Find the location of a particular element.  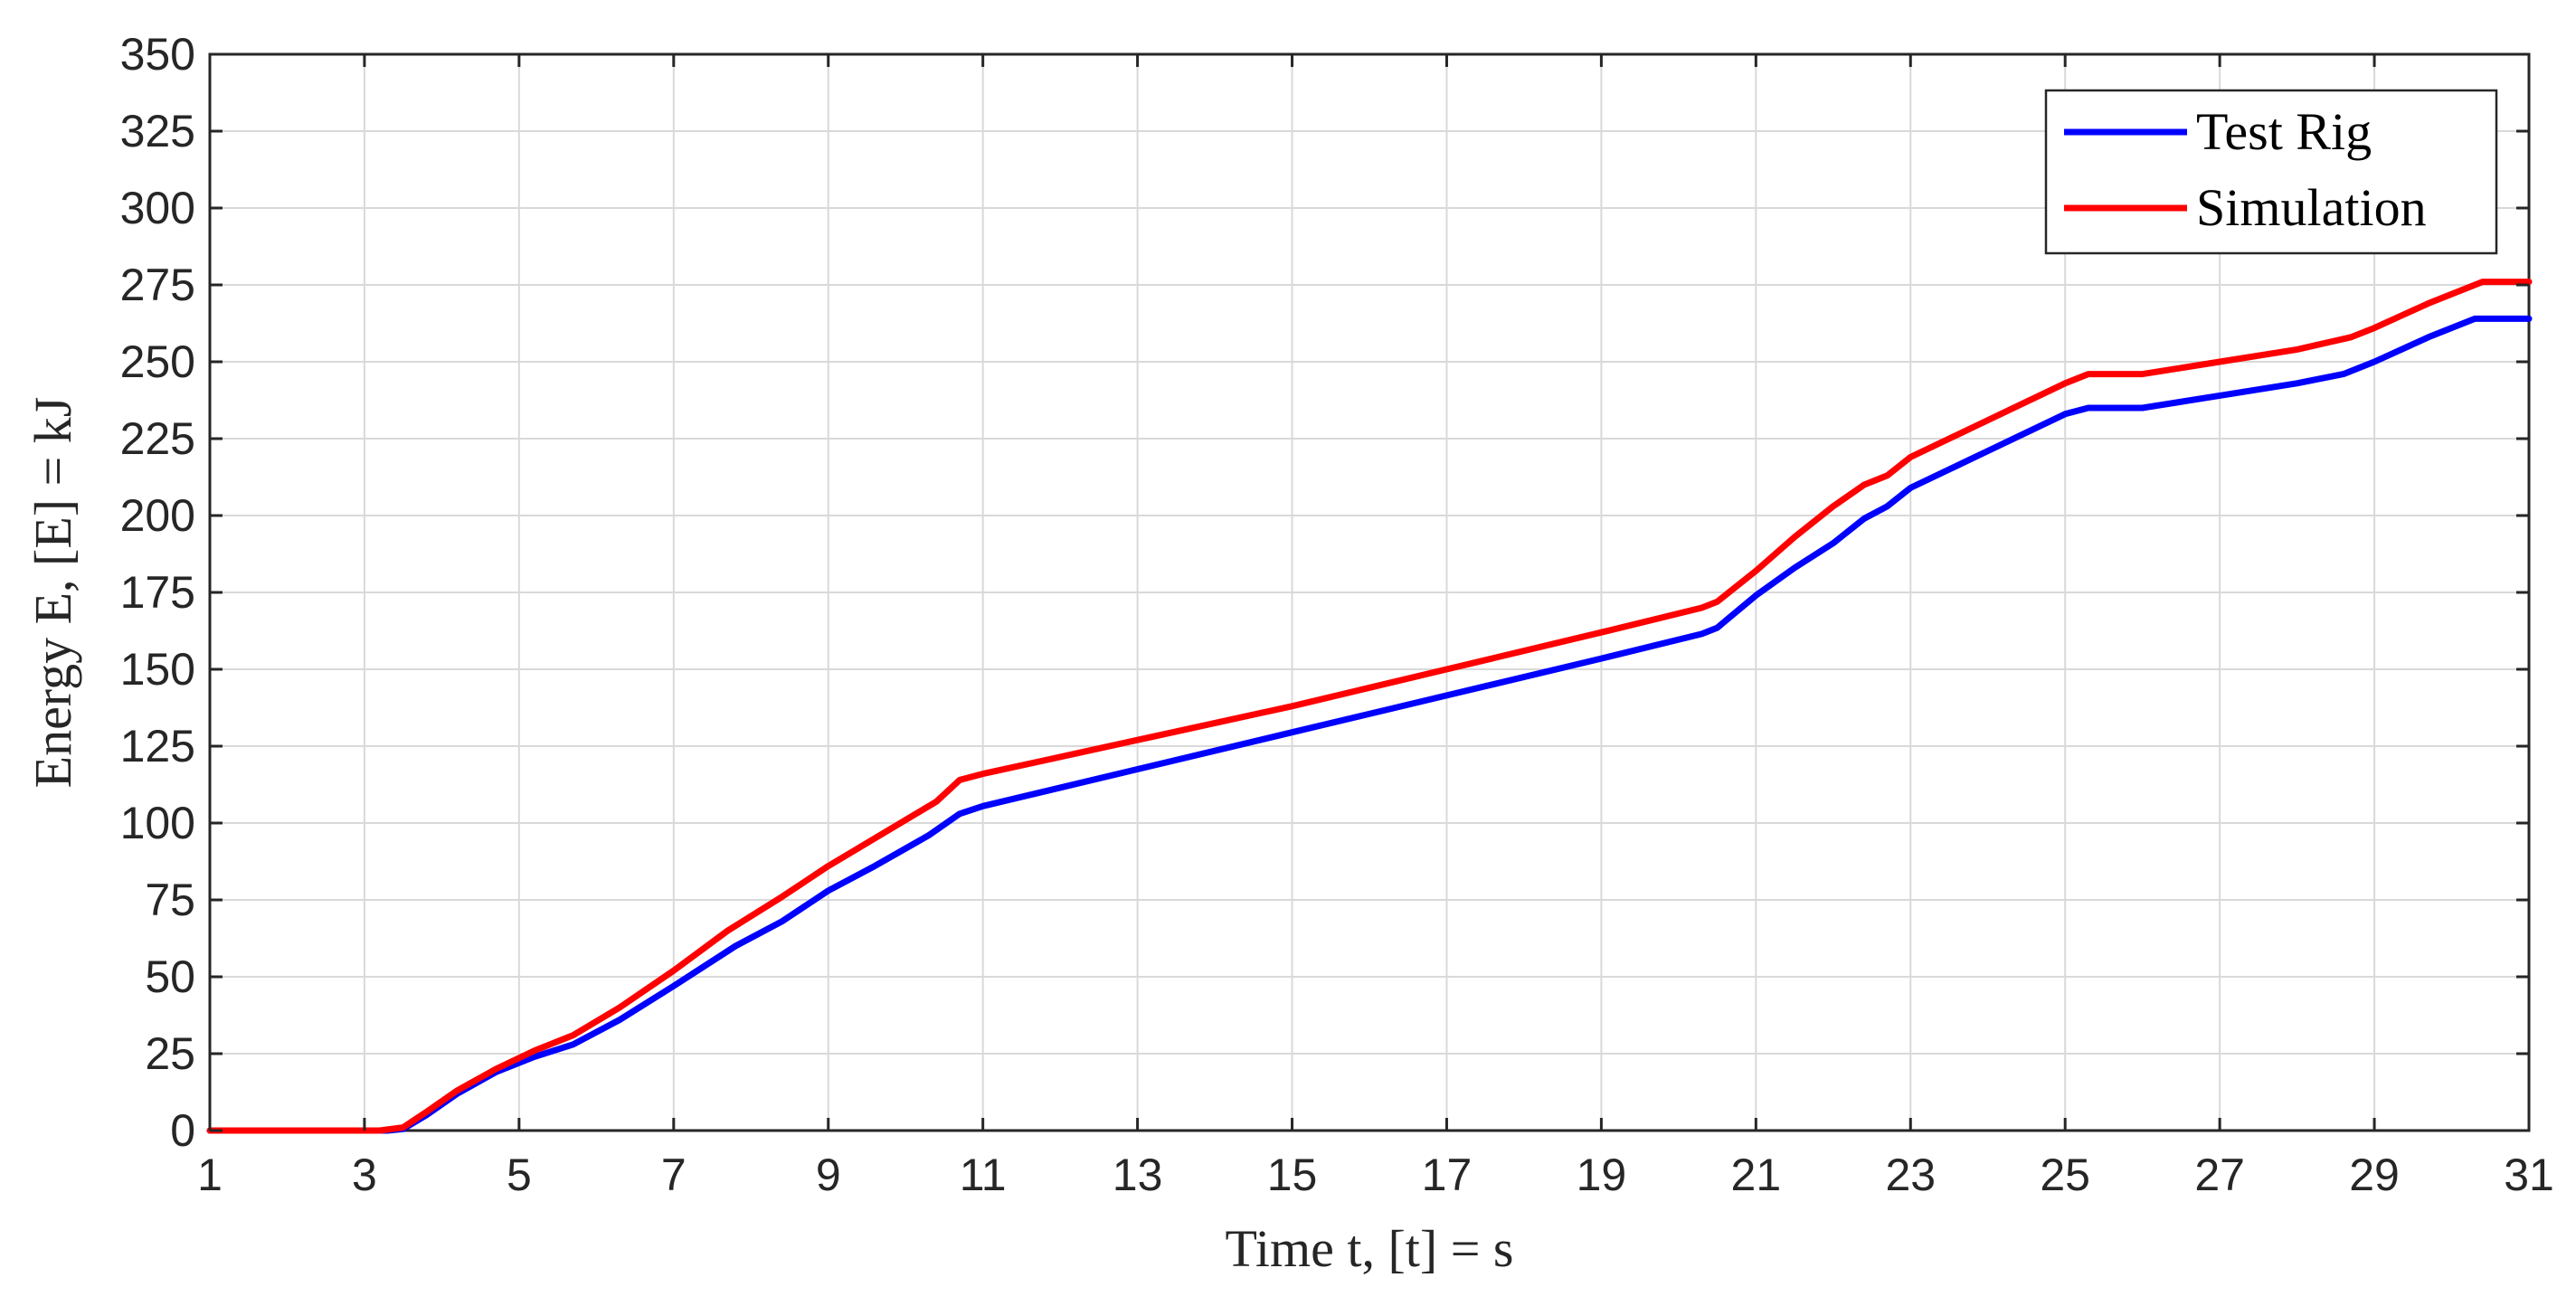

y-tick-label: 50 is located at coordinates (170, 976).